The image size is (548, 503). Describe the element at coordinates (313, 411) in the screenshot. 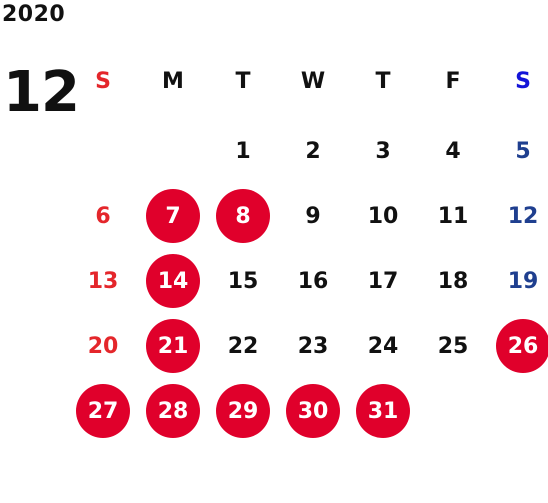

I see `day-cell-marked: 30` at that location.